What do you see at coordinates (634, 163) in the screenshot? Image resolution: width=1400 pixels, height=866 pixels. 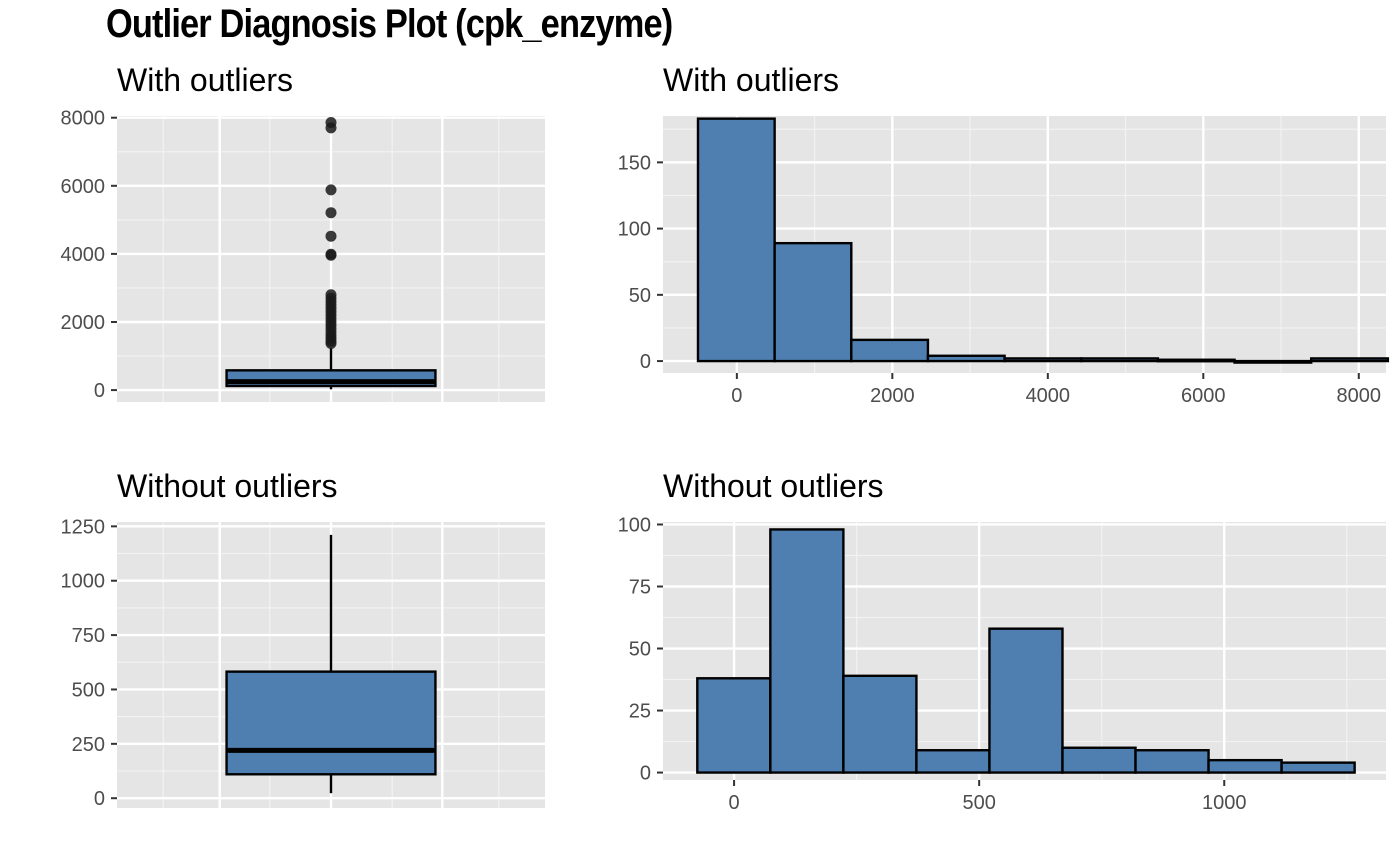 I see `hist-with-y-tick-label: 150` at bounding box center [634, 163].